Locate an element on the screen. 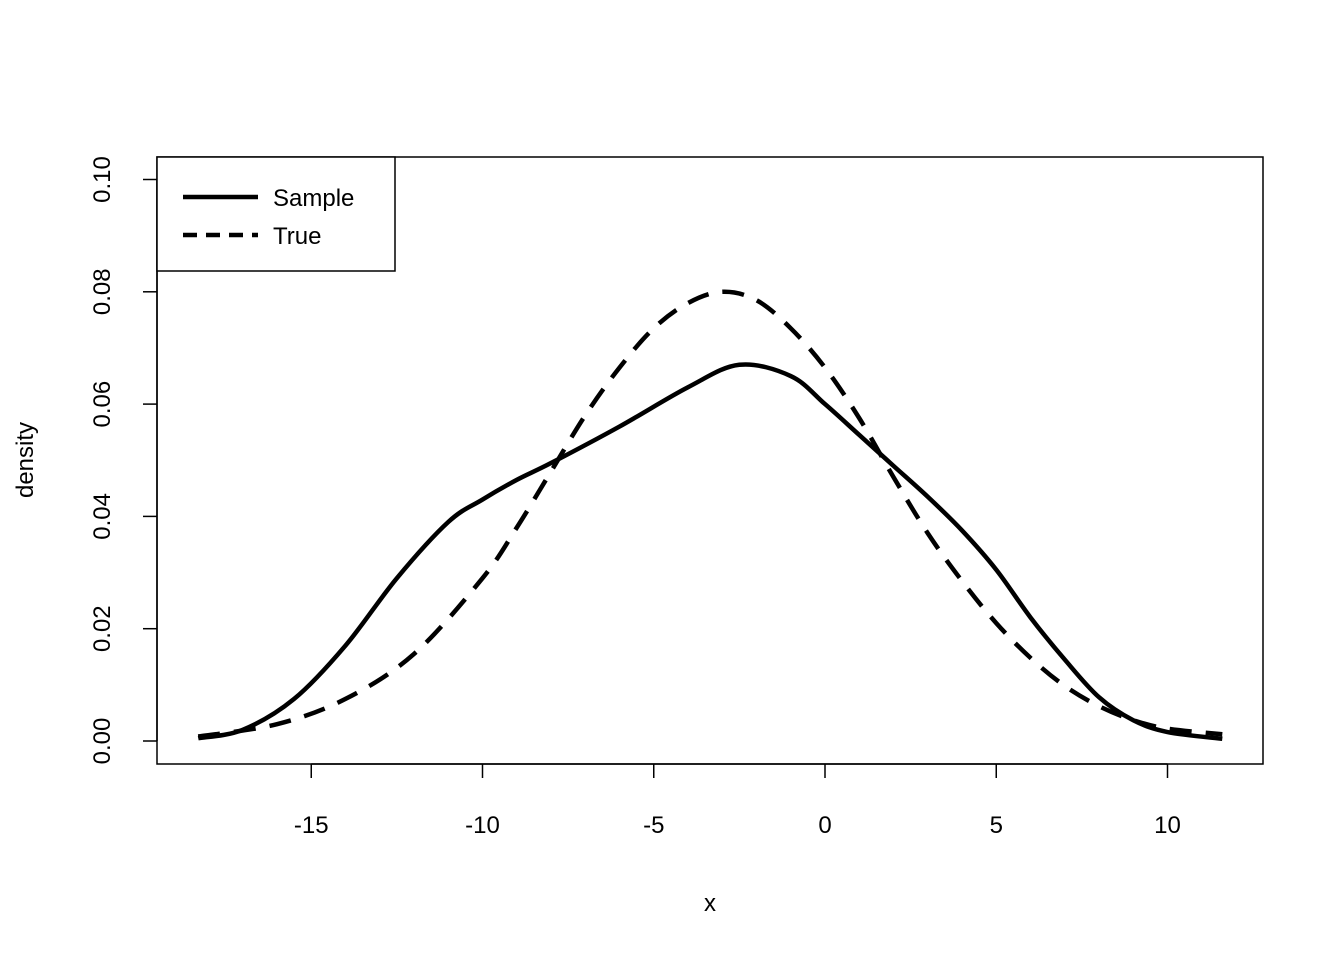 The width and height of the screenshot is (1344, 965). x-tick-label: 5 is located at coordinates (996, 825).